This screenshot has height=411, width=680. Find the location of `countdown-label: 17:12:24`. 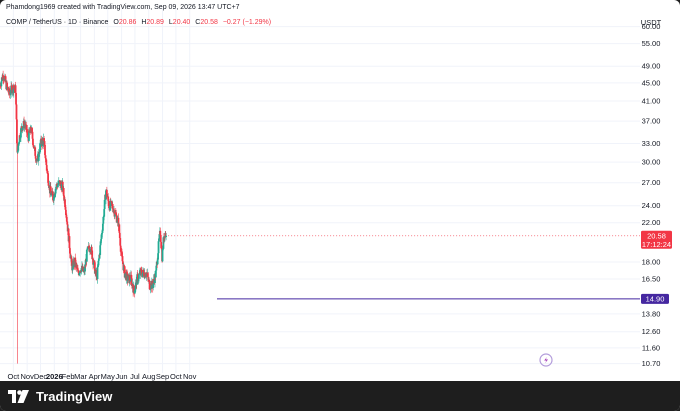

countdown-label: 17:12:24 is located at coordinates (656, 244).